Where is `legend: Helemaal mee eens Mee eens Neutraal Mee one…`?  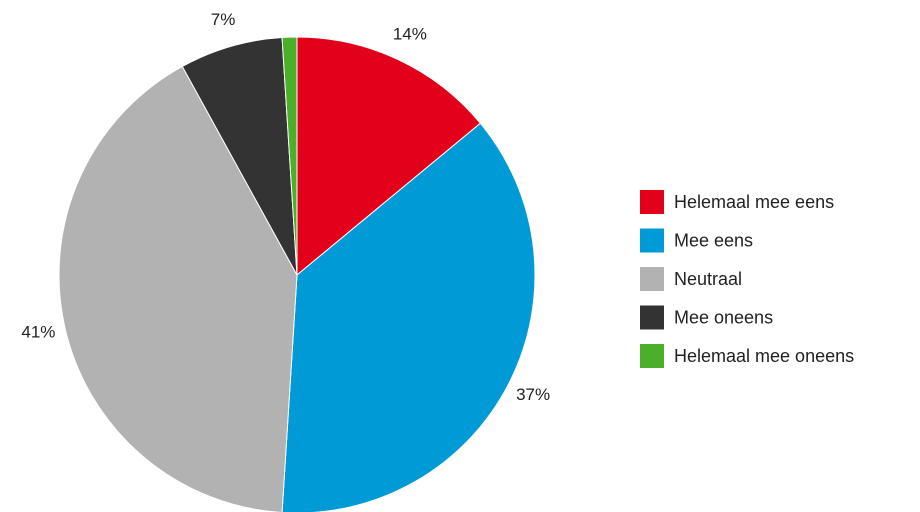 legend: Helemaal mee eens Mee eens Neutraal Mee one… is located at coordinates (747, 279).